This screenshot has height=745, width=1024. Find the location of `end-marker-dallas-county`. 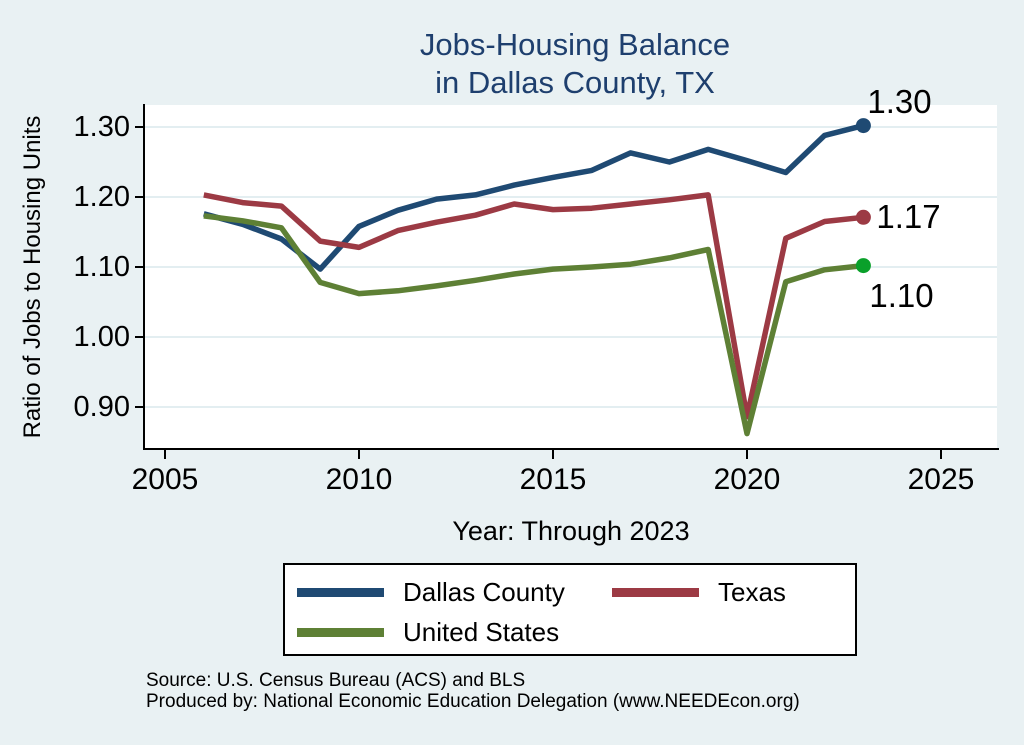

end-marker-dallas-county is located at coordinates (863, 126).